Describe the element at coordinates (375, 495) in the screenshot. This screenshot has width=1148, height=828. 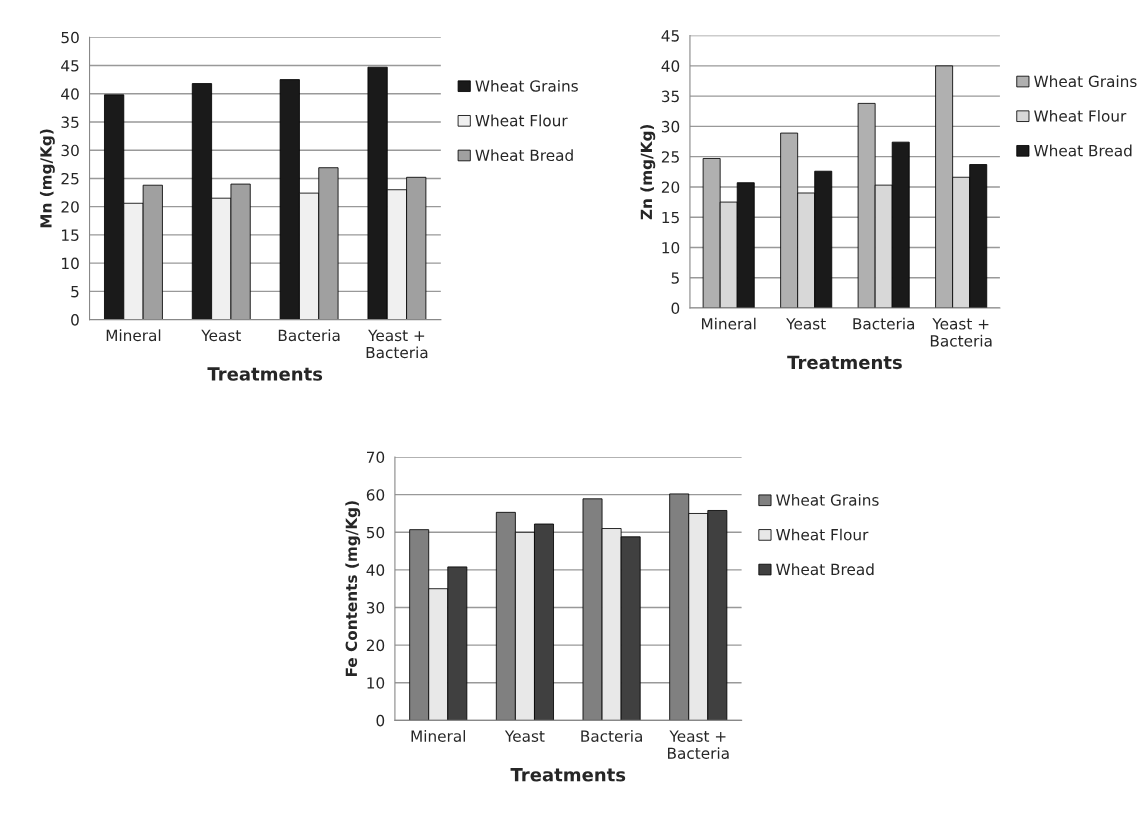
I see `y-tick-label: 60` at that location.